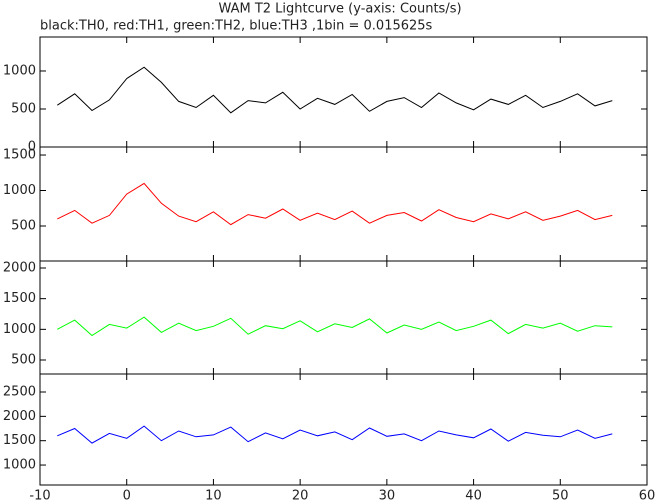 This screenshot has height=504, width=657. What do you see at coordinates (473, 496) in the screenshot?
I see `x-tick-label: 40` at bounding box center [473, 496].